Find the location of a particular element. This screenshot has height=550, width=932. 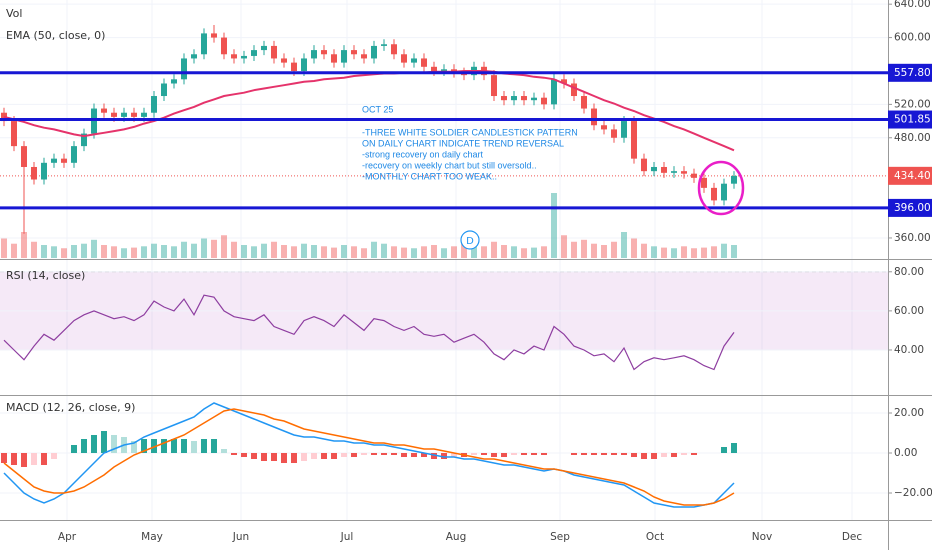

y-tick-label: 0.00 is located at coordinates (905, 453).